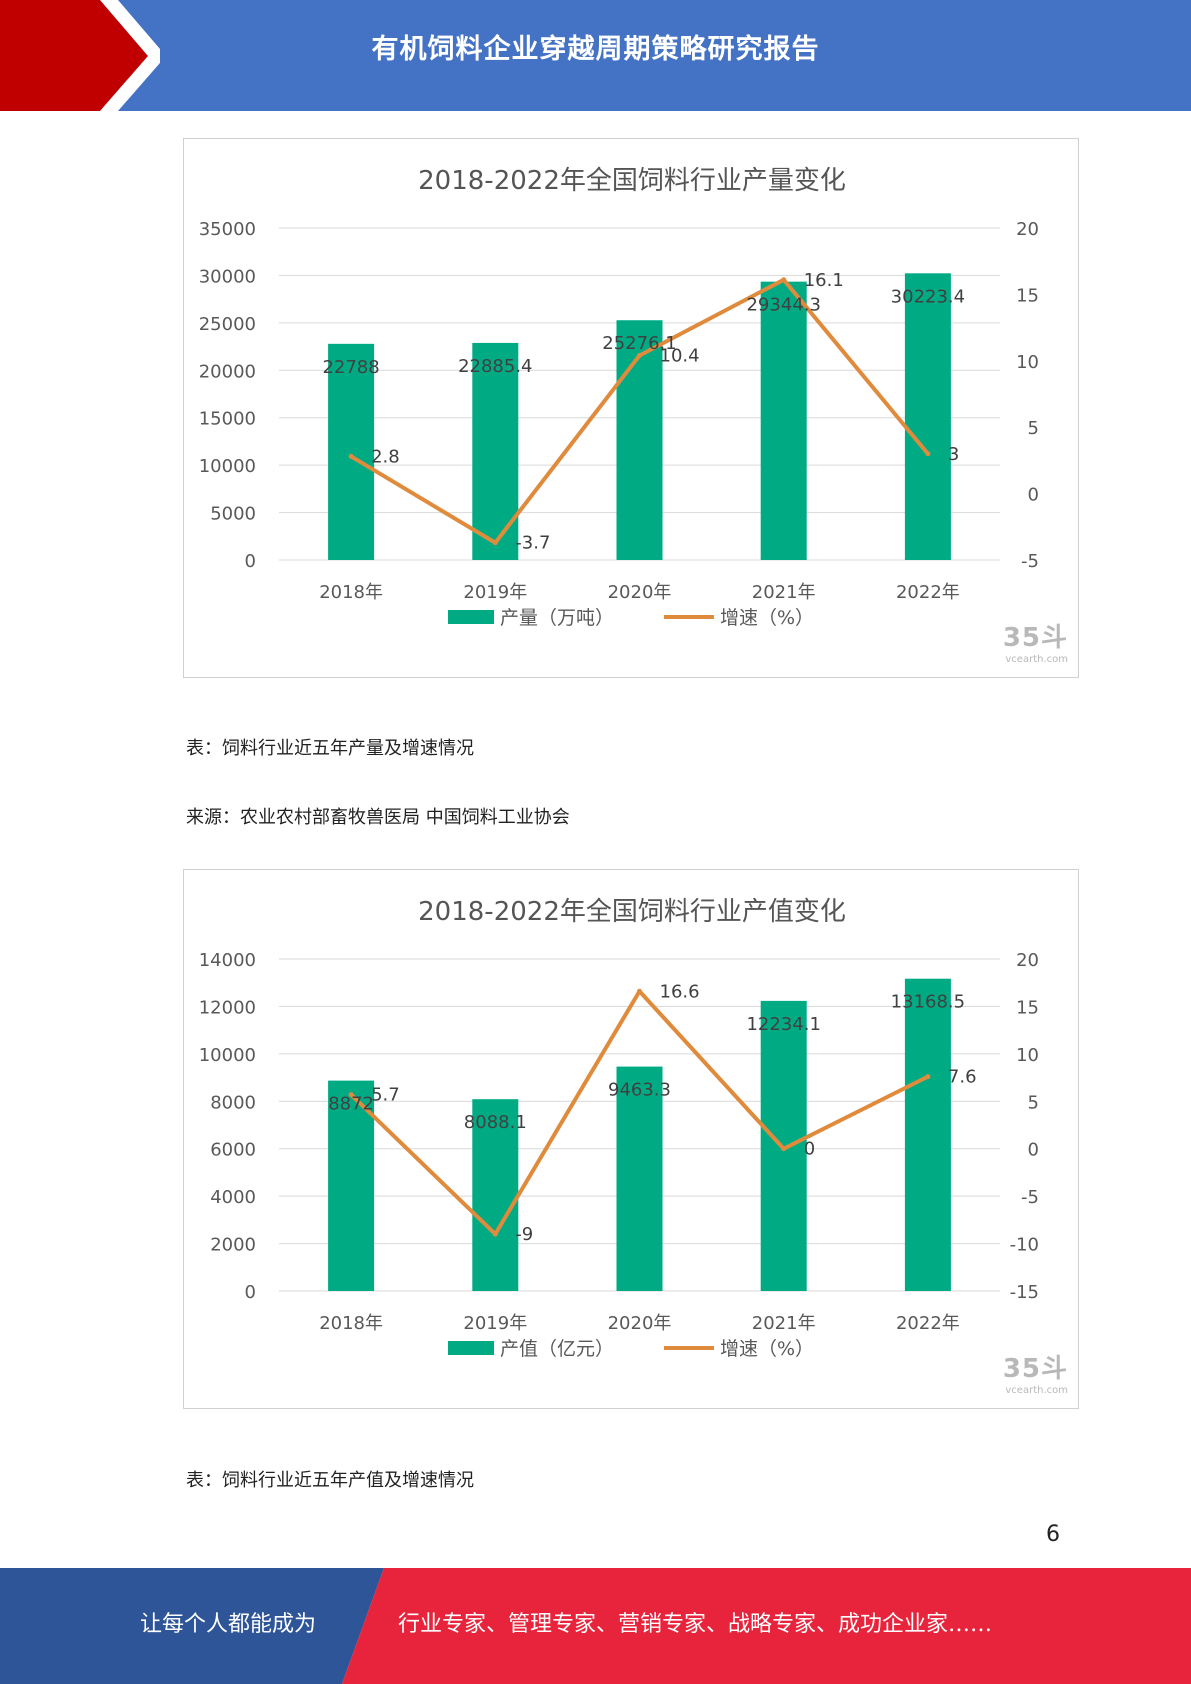 This screenshot has width=1191, height=1684. I want to click on header-arrow-decoration, so click(80, 55).